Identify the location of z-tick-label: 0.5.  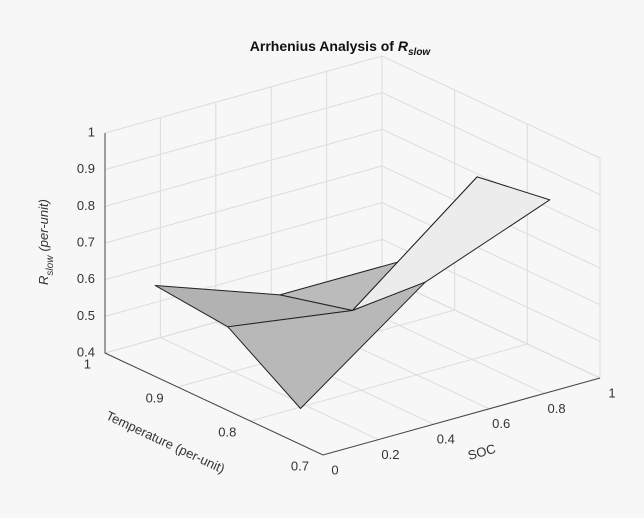
(86, 315).